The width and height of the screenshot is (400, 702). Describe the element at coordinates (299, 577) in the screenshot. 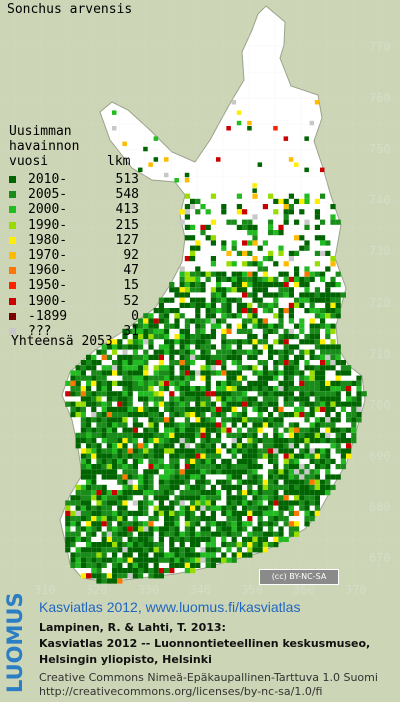

I see `cc-license-badge: (cc) BY-NC-SA` at that location.